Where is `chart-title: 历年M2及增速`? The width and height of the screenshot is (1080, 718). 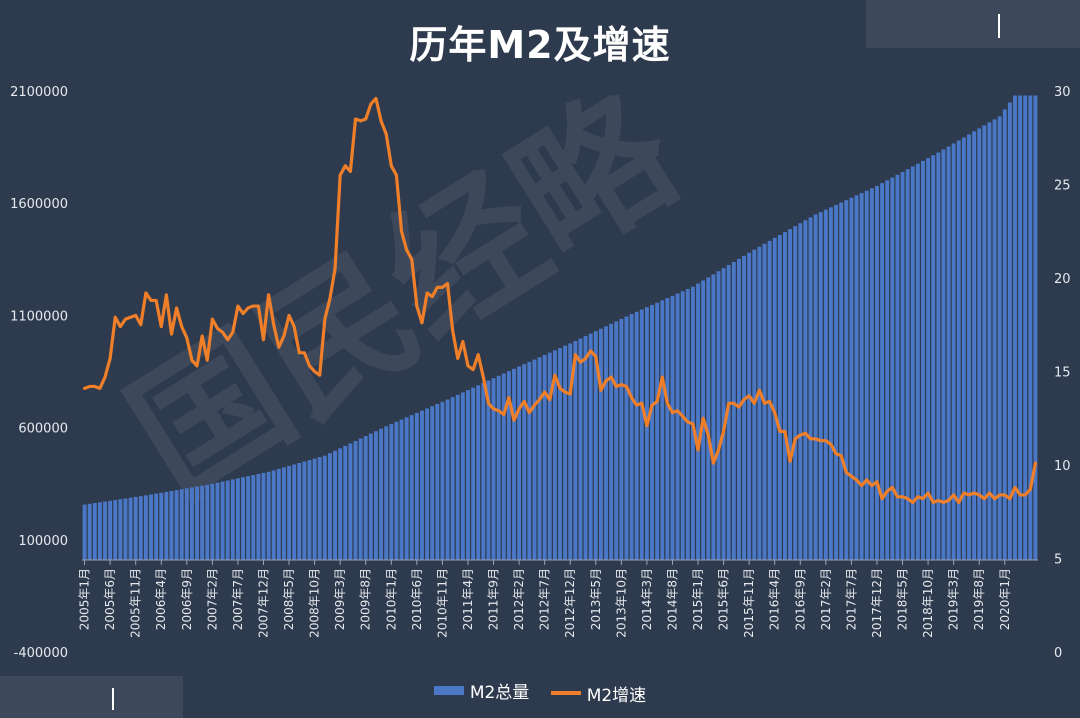
chart-title: 历年M2及增速 is located at coordinates (540, 45).